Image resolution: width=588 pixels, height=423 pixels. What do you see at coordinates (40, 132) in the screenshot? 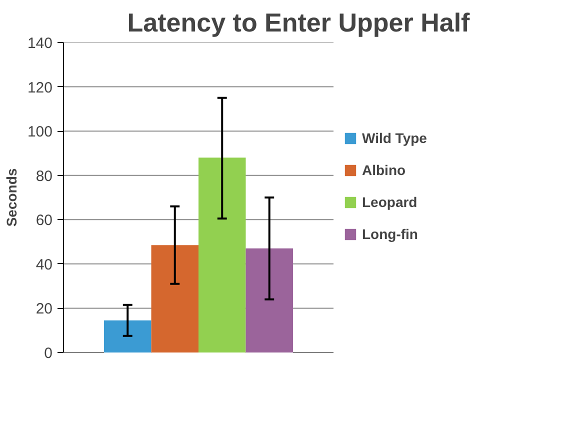
I see `y-tick-label: 100` at bounding box center [40, 132].